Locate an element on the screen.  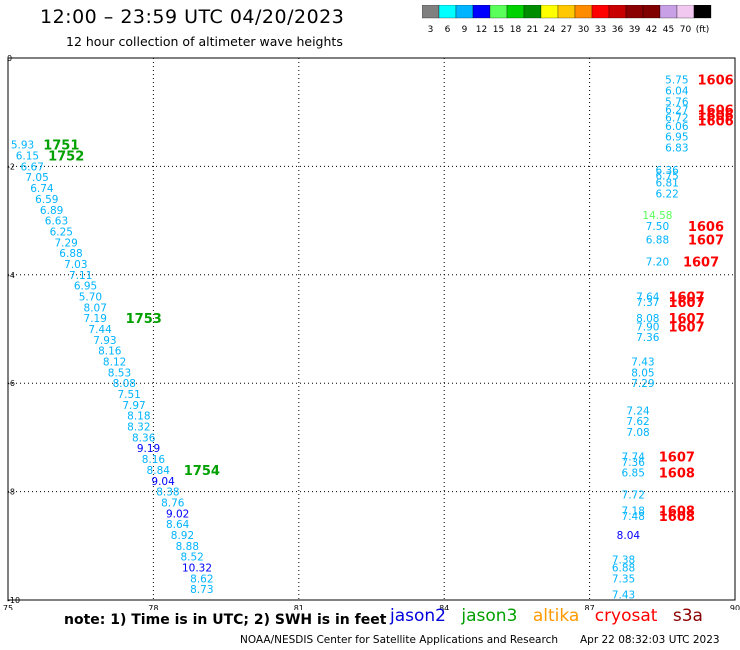
colorbar-label: 21 is located at coordinates (532, 30).